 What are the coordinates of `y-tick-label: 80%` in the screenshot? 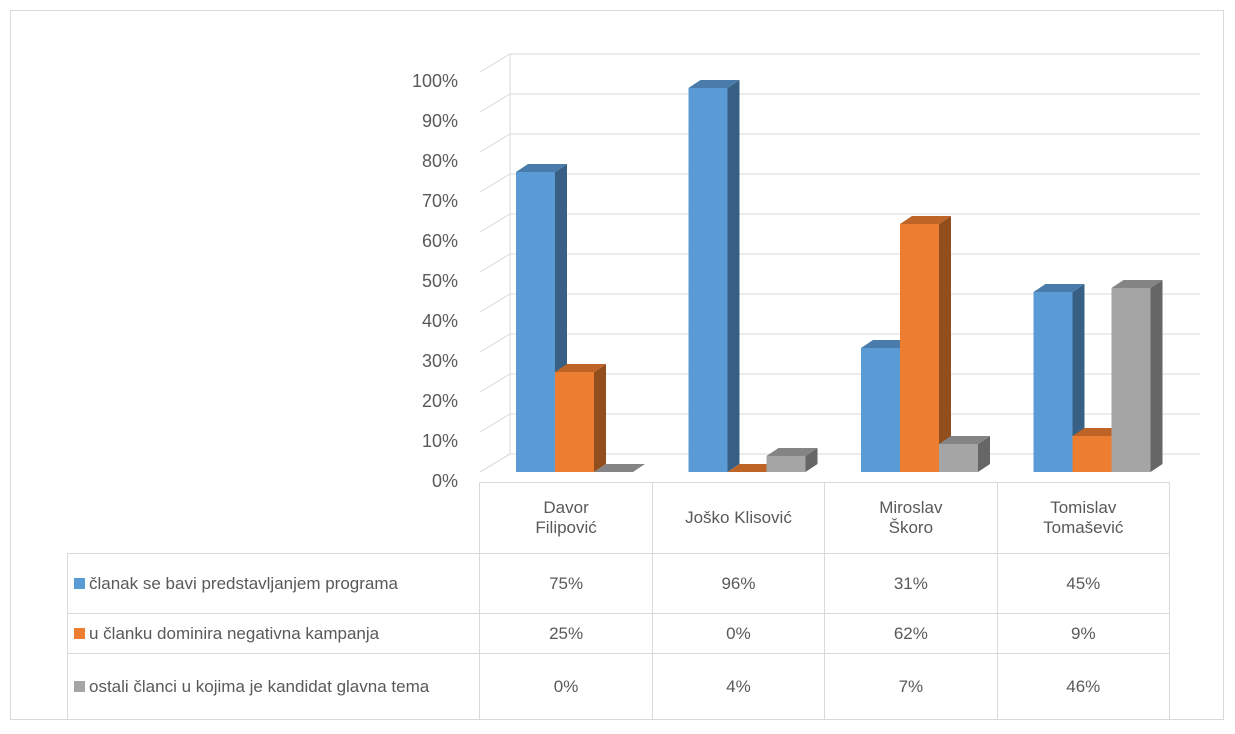 It's located at (440, 161).